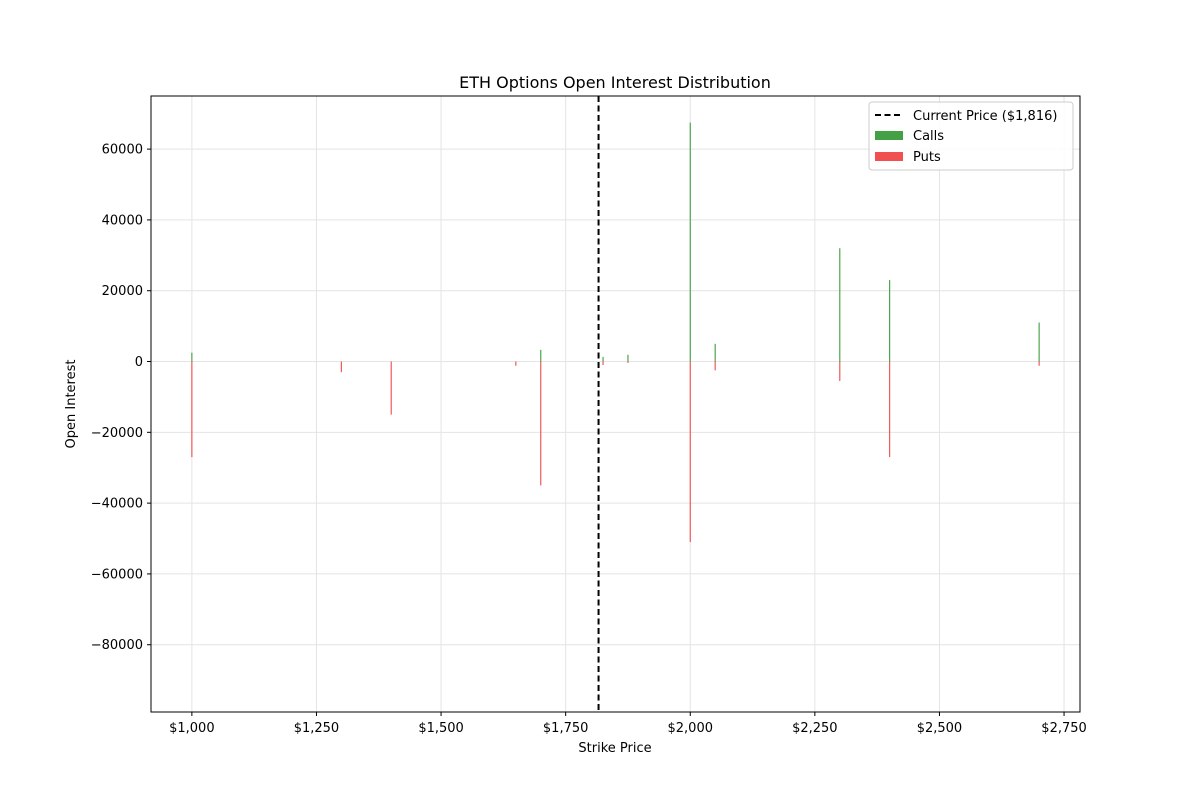  Describe the element at coordinates (889, 156) in the screenshot. I see `legend-puts-swatch` at that location.